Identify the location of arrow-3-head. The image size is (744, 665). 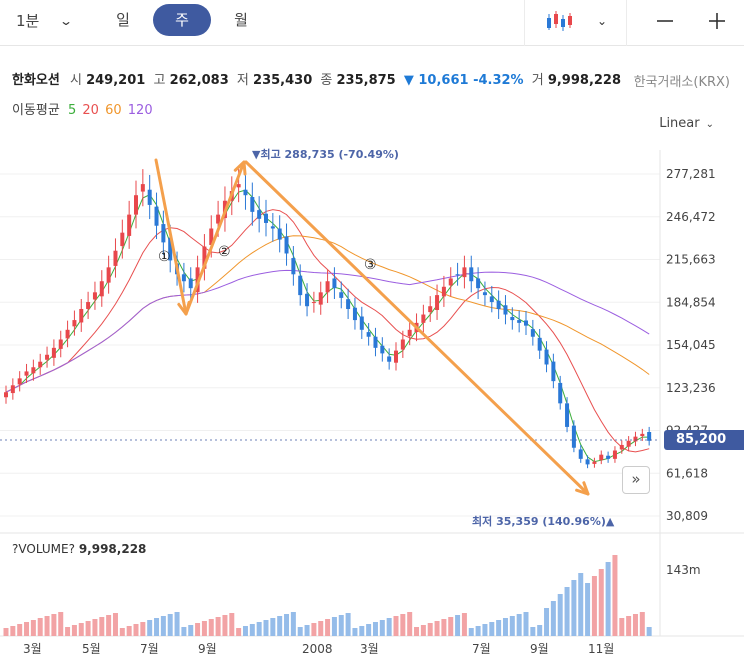
(582, 488).